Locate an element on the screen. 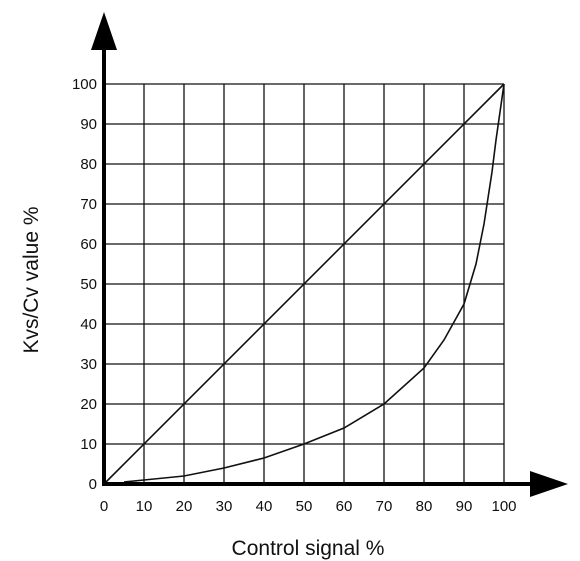  y-tick-label: 40 is located at coordinates (88, 324).